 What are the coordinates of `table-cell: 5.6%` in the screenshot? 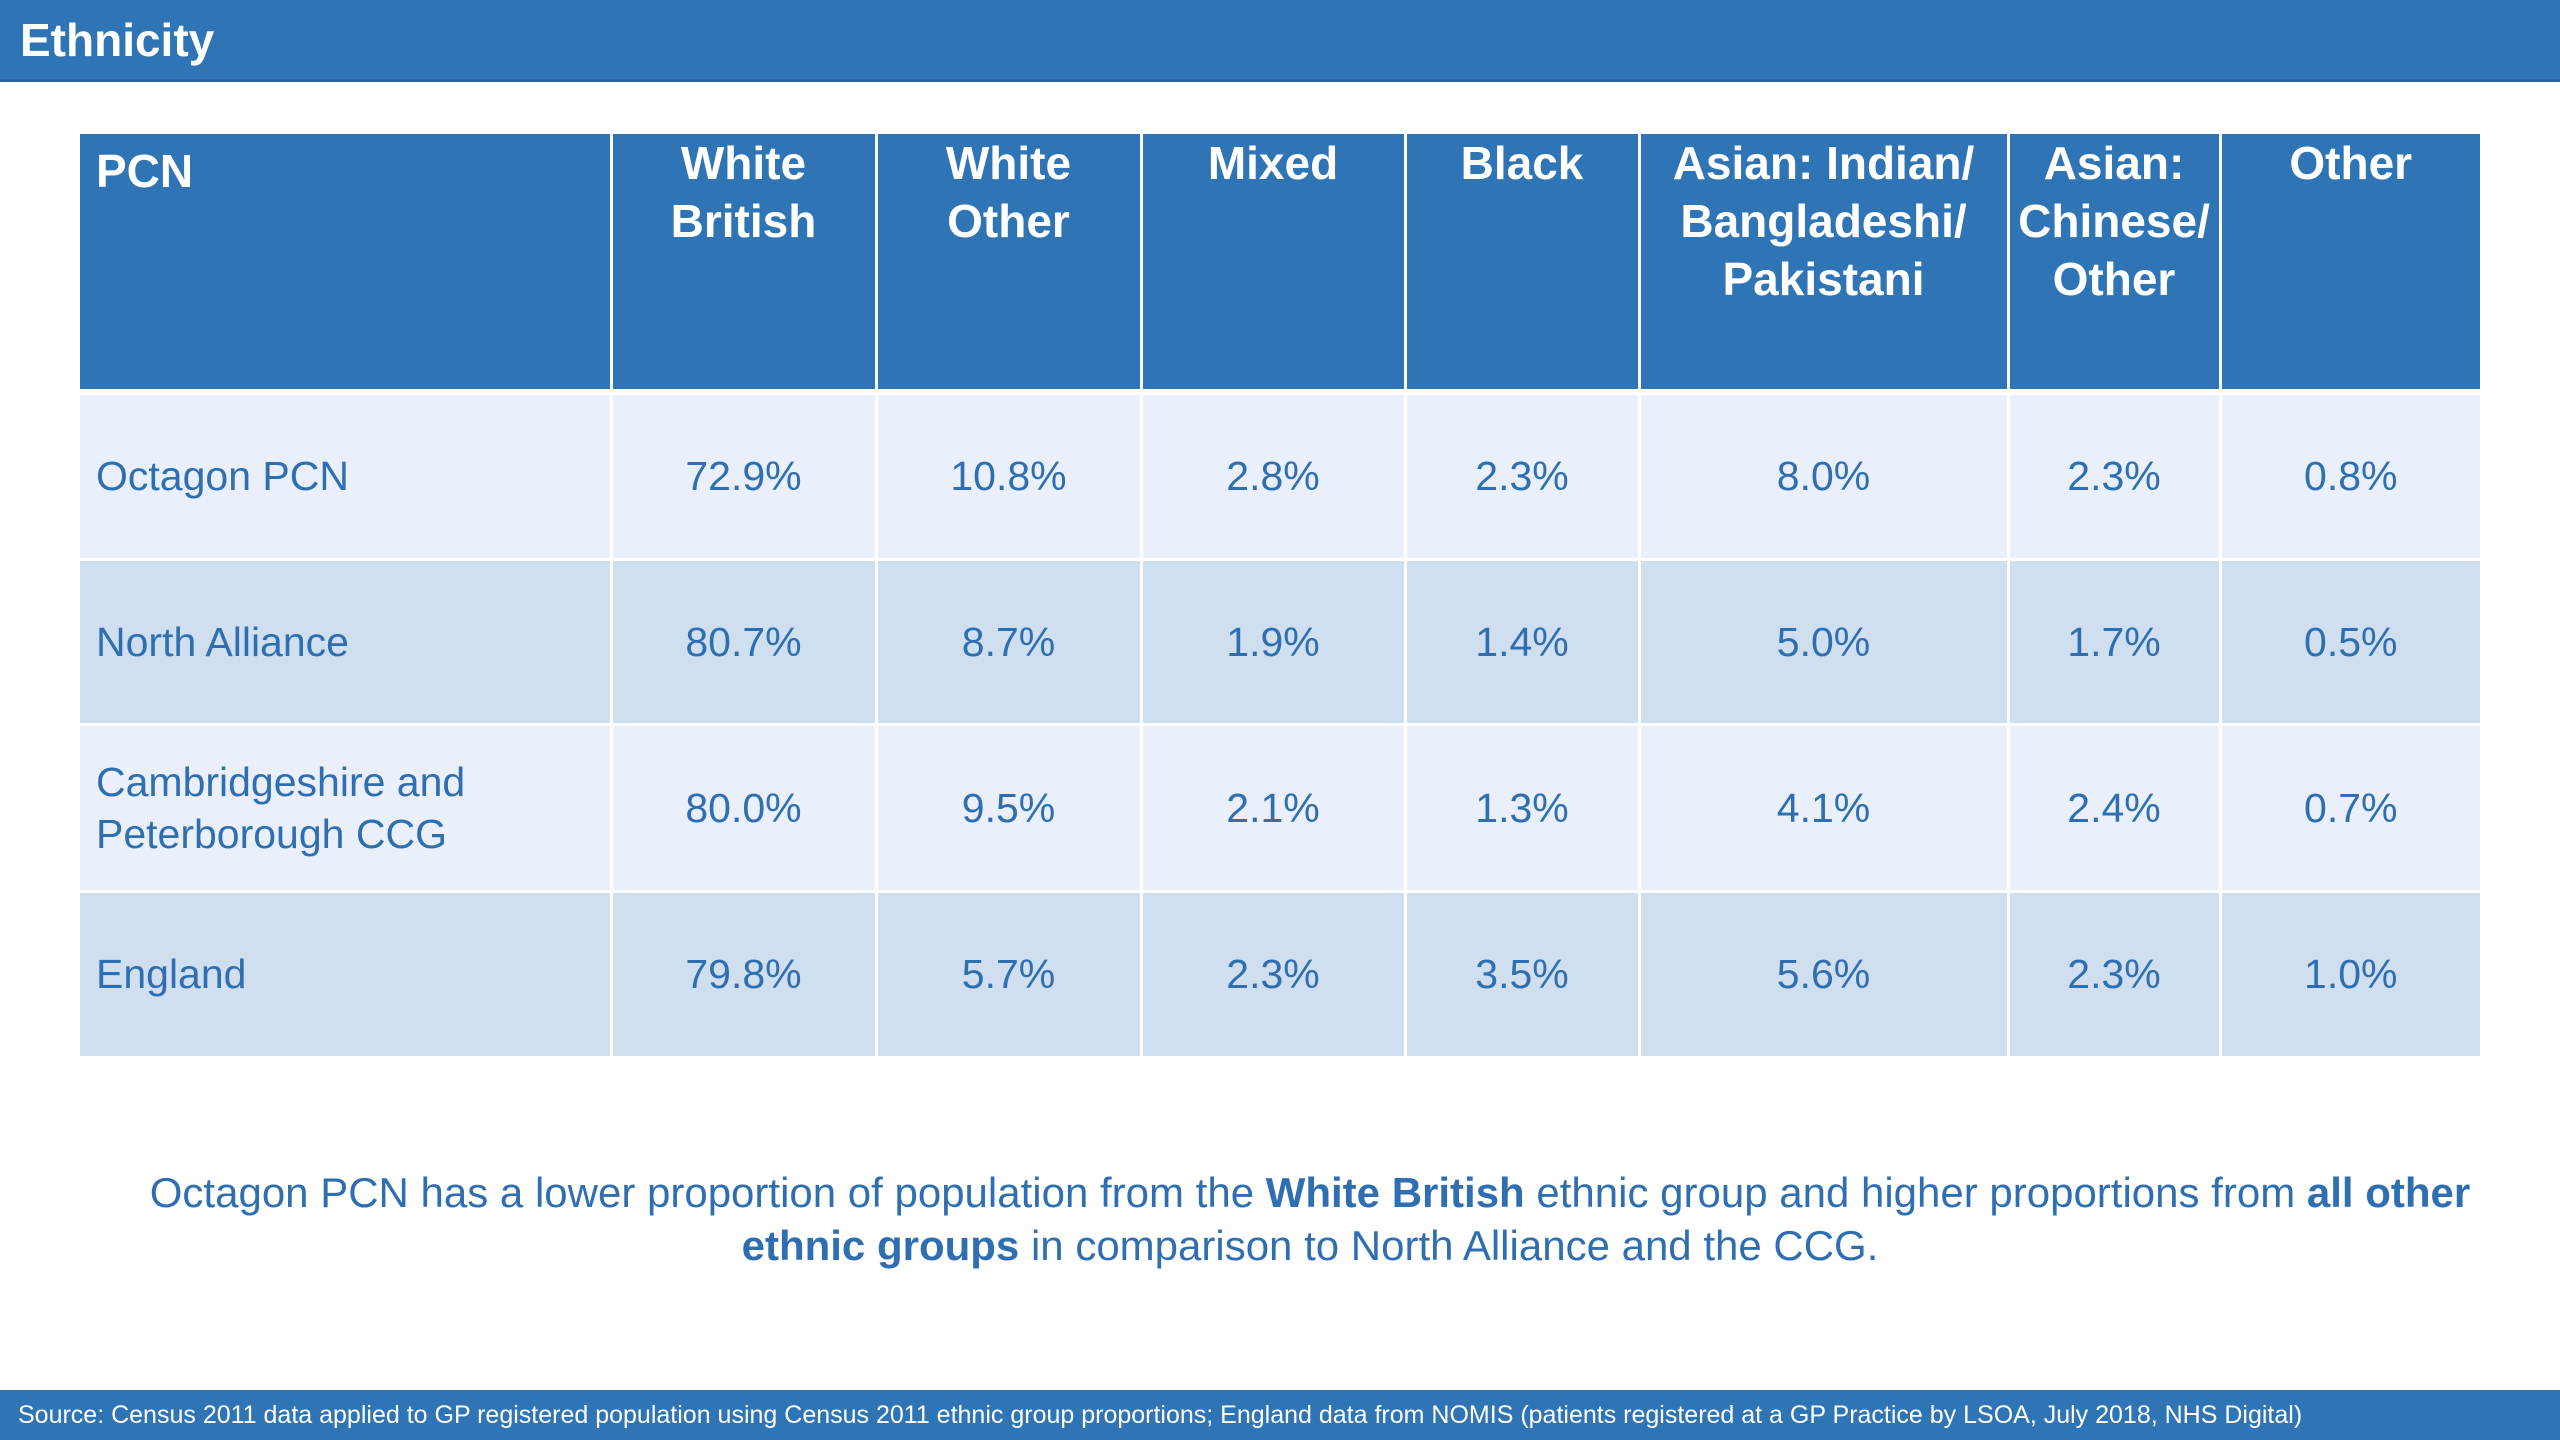 It's located at (1822, 972).